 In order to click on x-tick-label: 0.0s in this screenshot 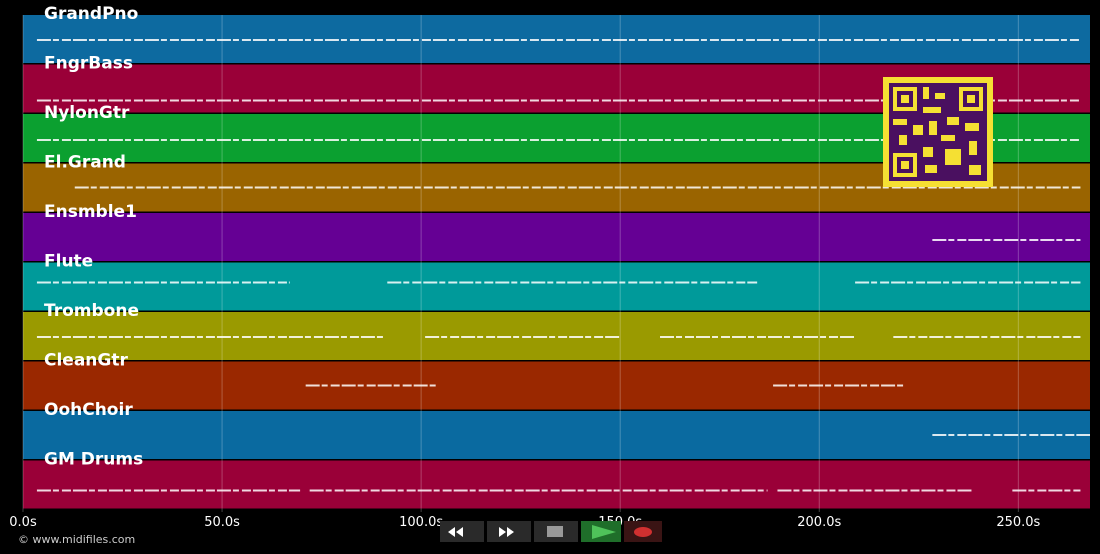, I will do `click(23, 522)`.